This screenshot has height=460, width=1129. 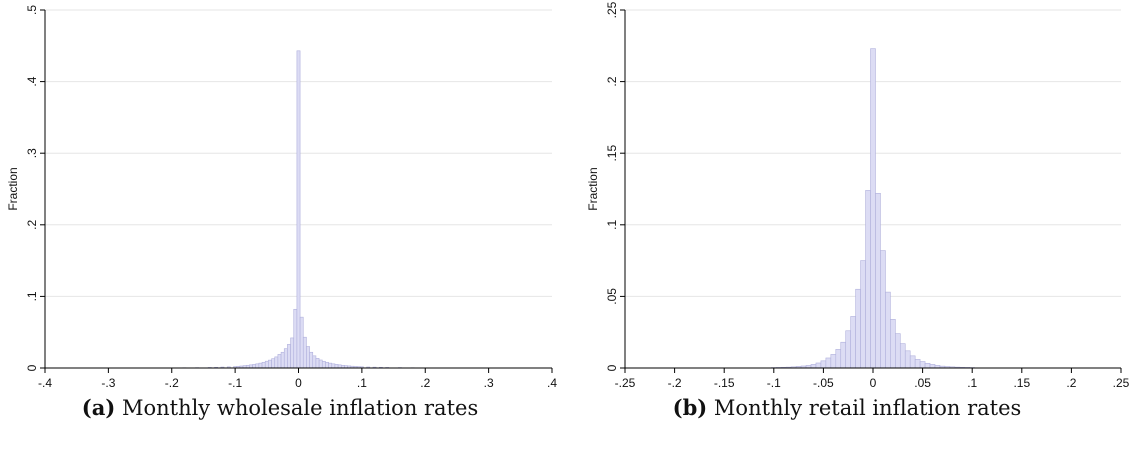 I want to click on x-tick-label: -.05, so click(x=823, y=383).